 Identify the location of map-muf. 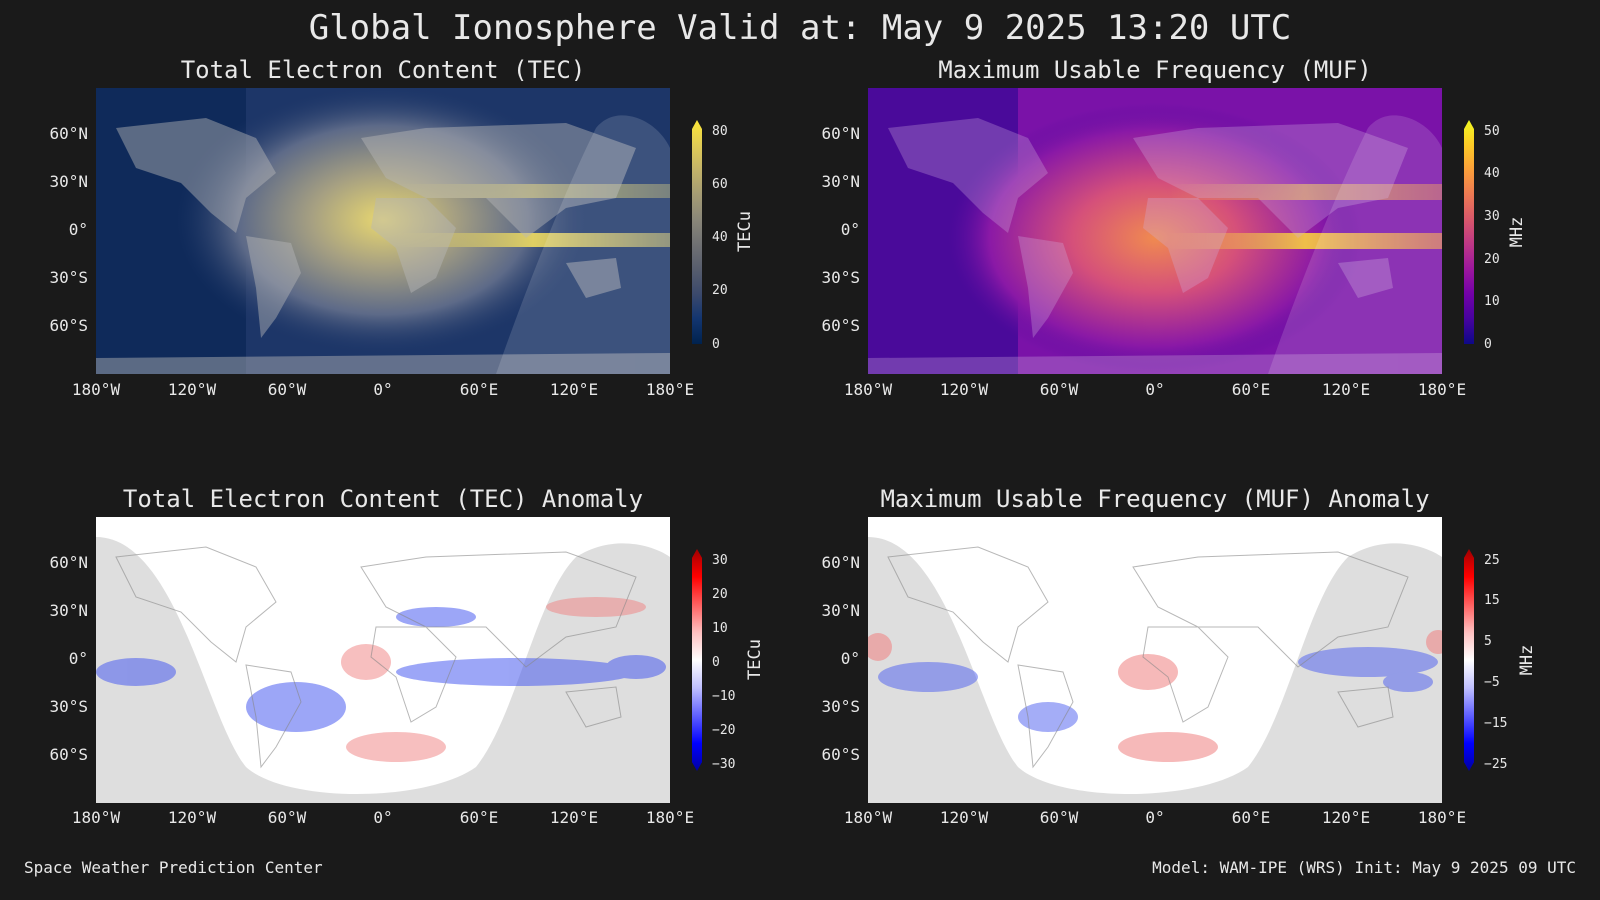
(1155, 231).